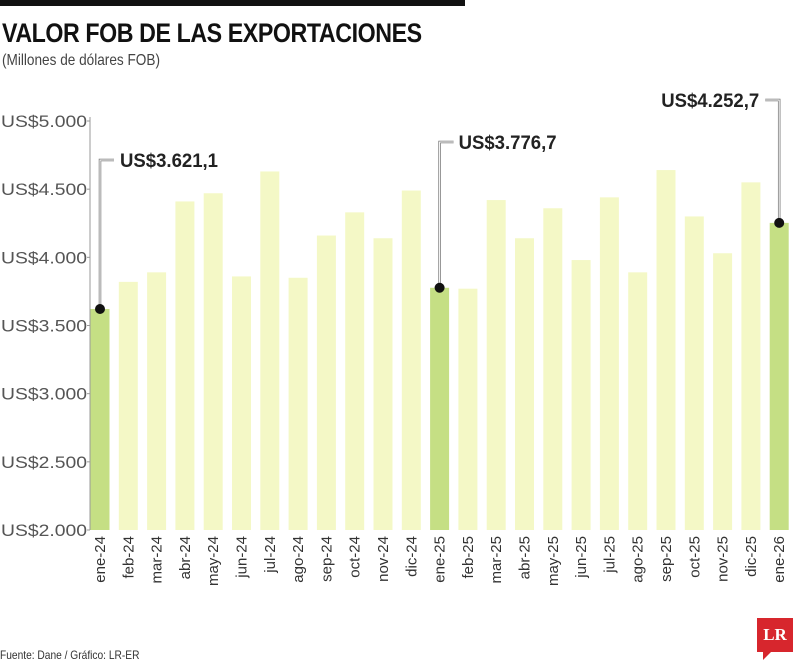 This screenshot has height=666, width=800. What do you see at coordinates (411, 556) in the screenshot?
I see `x-tick-label: dic-24` at bounding box center [411, 556].